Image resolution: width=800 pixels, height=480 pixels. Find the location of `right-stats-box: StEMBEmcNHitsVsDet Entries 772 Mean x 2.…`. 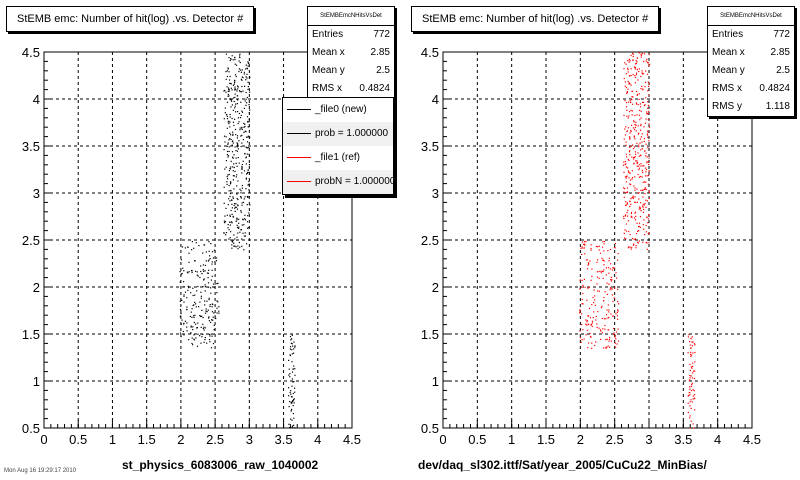

right-stats-box: StEMBEmcNHitsVsDet Entries 772 Mean x 2.… is located at coordinates (751, 61).